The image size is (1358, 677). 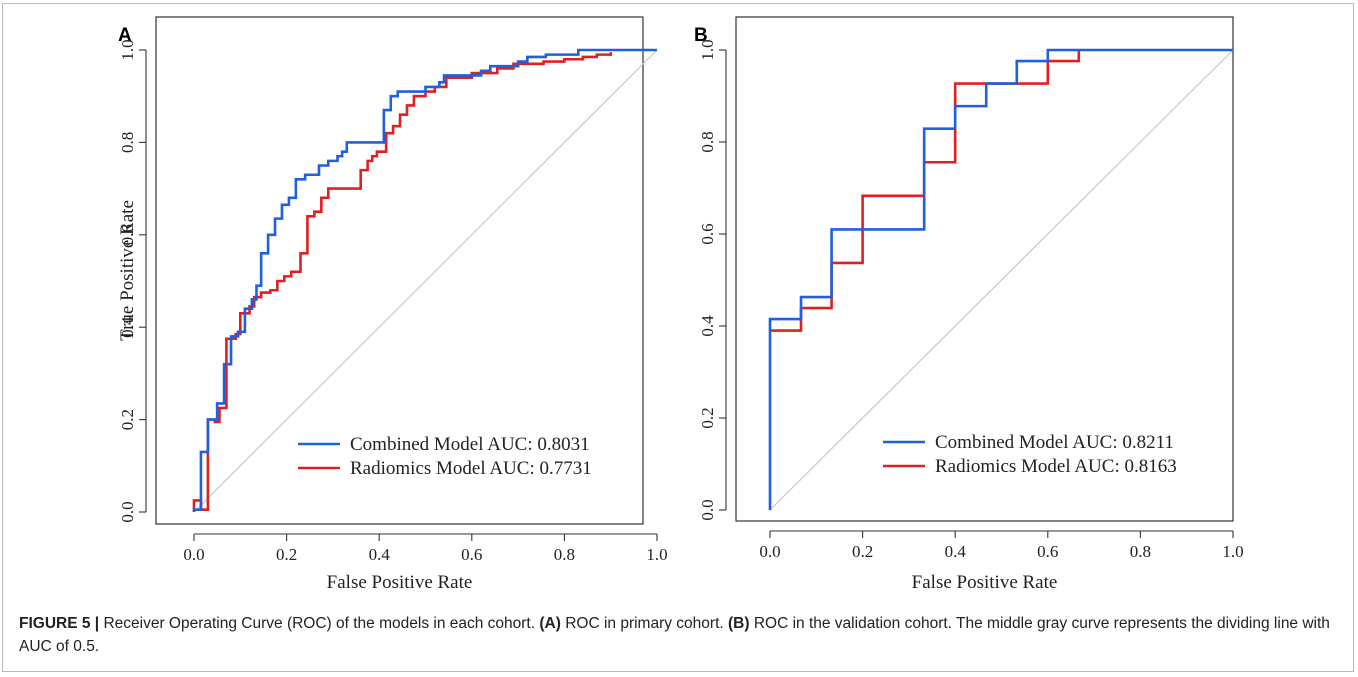 What do you see at coordinates (470, 444) in the screenshot?
I see `legend-label-series-1: Combined Model AUC: 0.8031` at bounding box center [470, 444].